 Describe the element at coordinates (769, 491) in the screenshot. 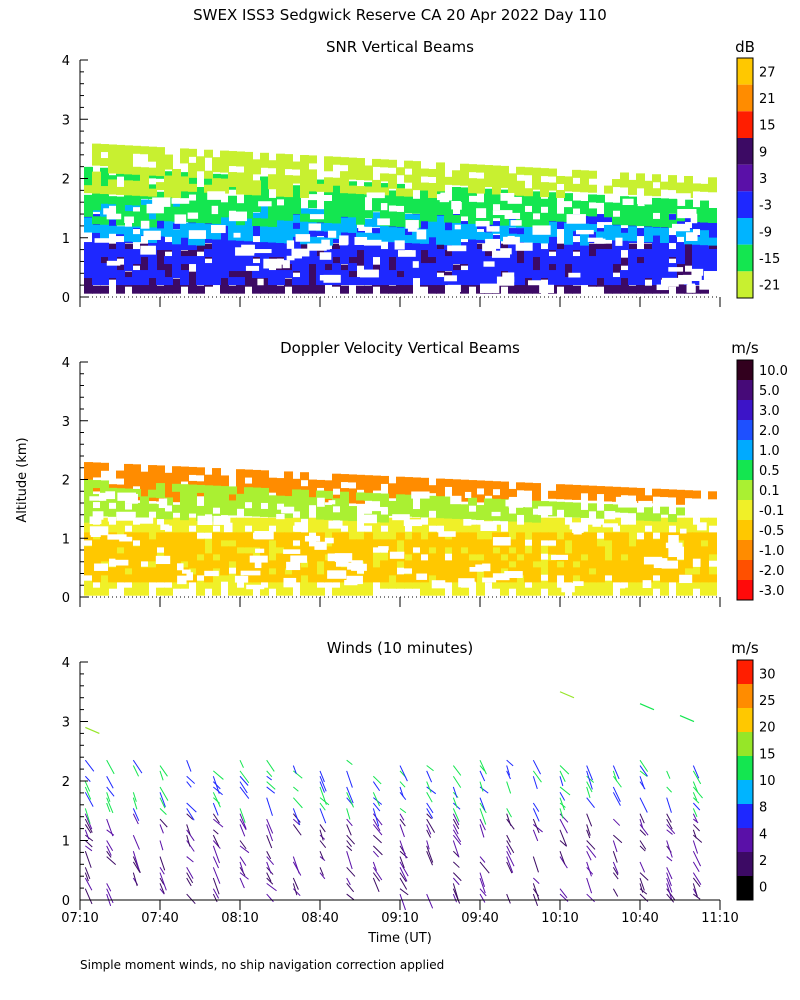

I see `colorbar-label: 0.1` at that location.